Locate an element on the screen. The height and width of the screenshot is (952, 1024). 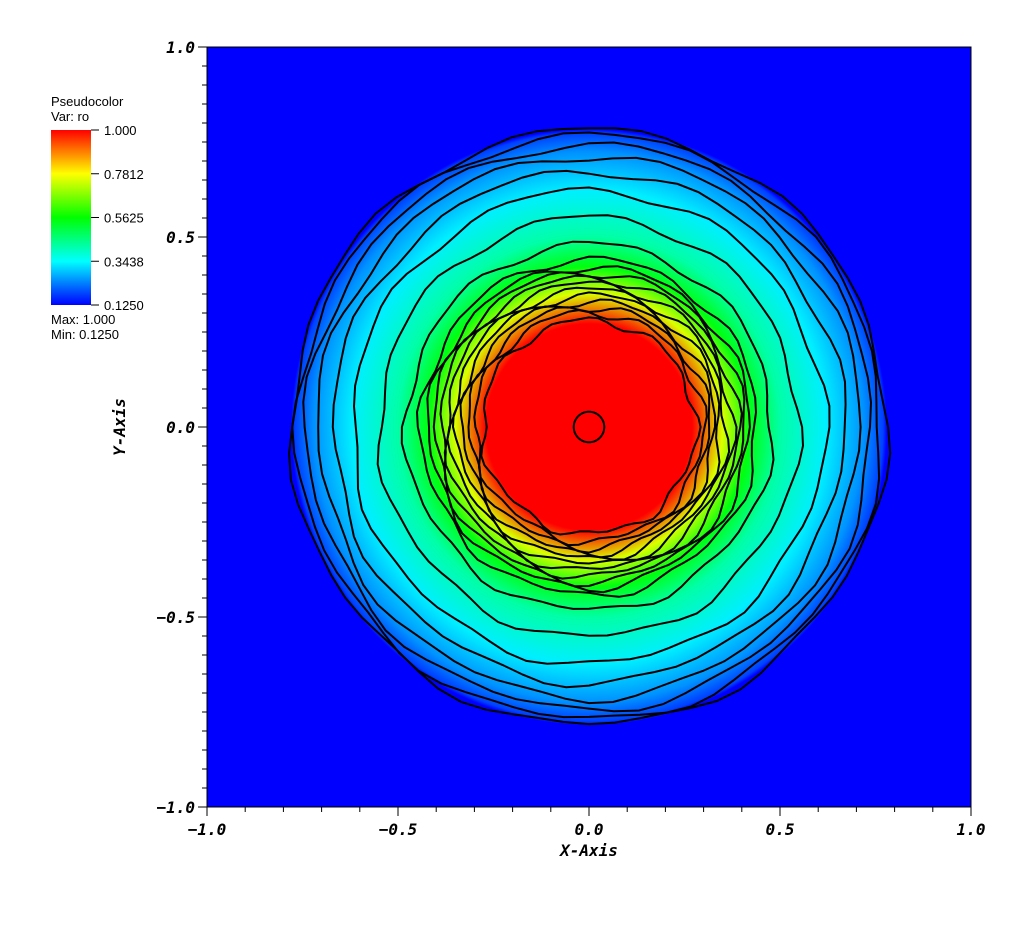
legend-tick-label: 0.5625 is located at coordinates (124, 218).